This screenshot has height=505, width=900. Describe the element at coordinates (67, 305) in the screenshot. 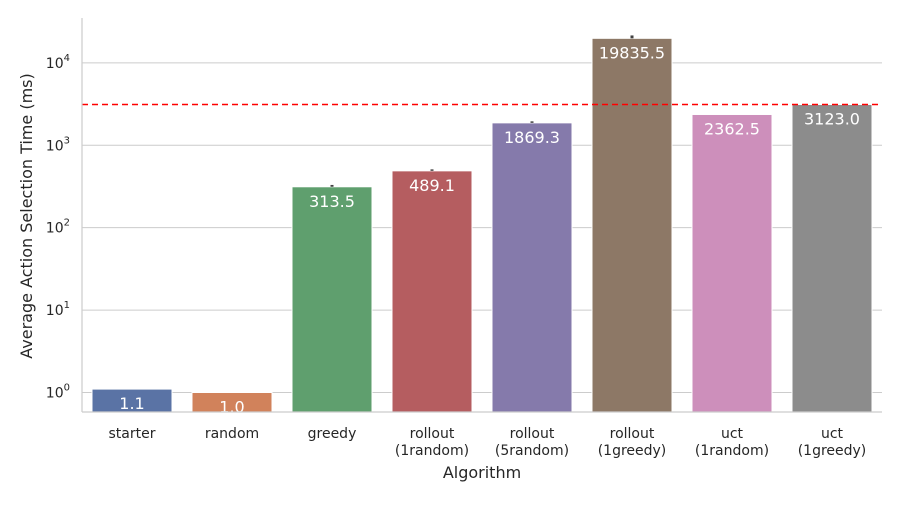

I see `y-tick-exponent: 1` at that location.